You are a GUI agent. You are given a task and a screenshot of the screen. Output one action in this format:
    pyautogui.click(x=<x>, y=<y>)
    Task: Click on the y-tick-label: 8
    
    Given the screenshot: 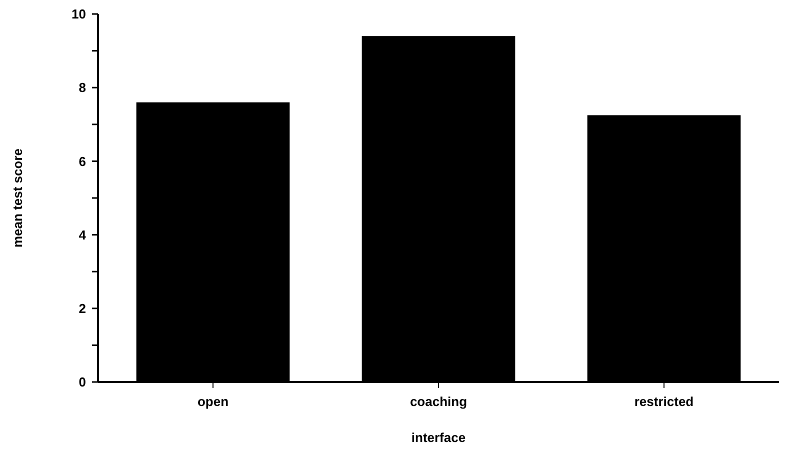 What is the action you would take?
    pyautogui.click(x=82, y=88)
    